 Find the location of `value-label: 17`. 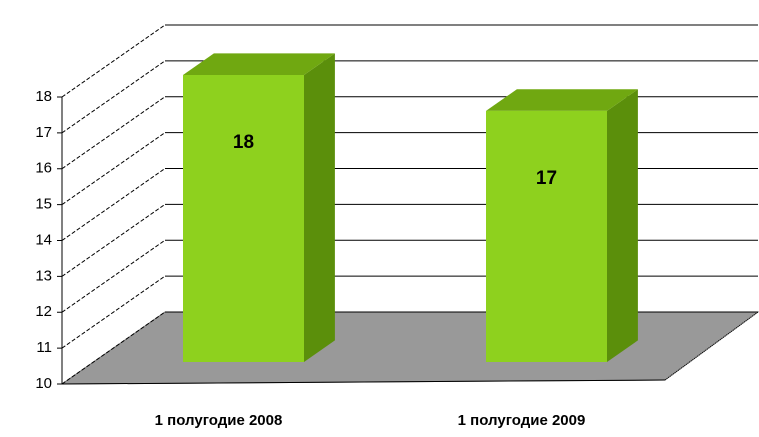

value-label: 17 is located at coordinates (546, 178).